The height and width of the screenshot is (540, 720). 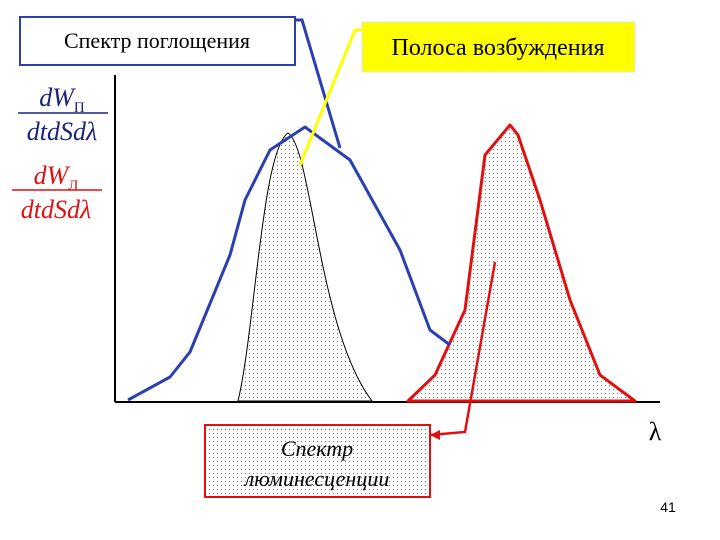 I want to click on excitation-label: Полоса возбуждения, so click(x=498, y=48).